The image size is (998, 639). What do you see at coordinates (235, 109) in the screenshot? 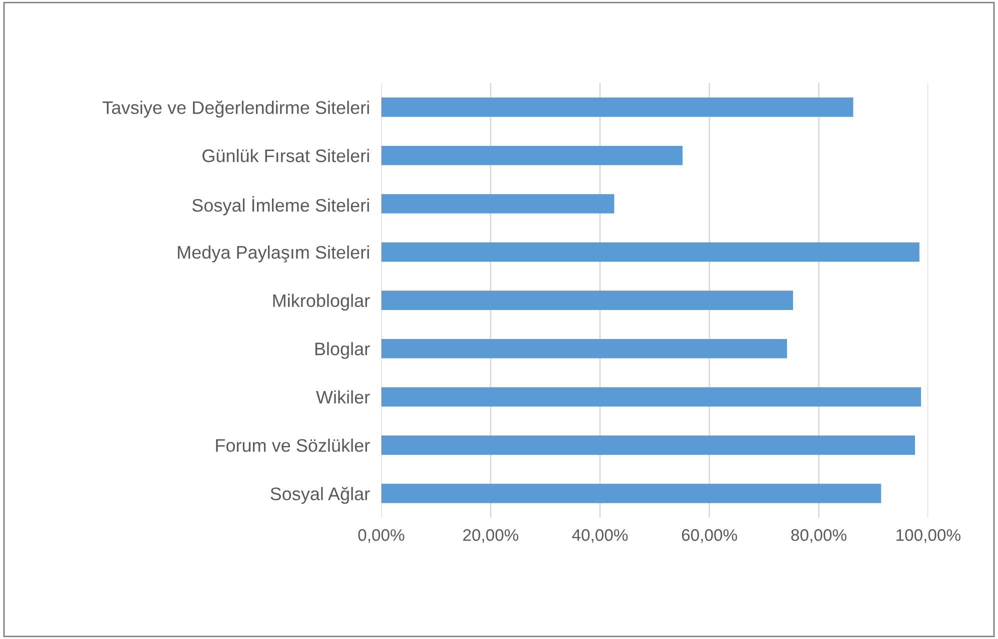
I see `y-tick-label: Tavsiye ve Değerlendirme Siteleri` at bounding box center [235, 109].